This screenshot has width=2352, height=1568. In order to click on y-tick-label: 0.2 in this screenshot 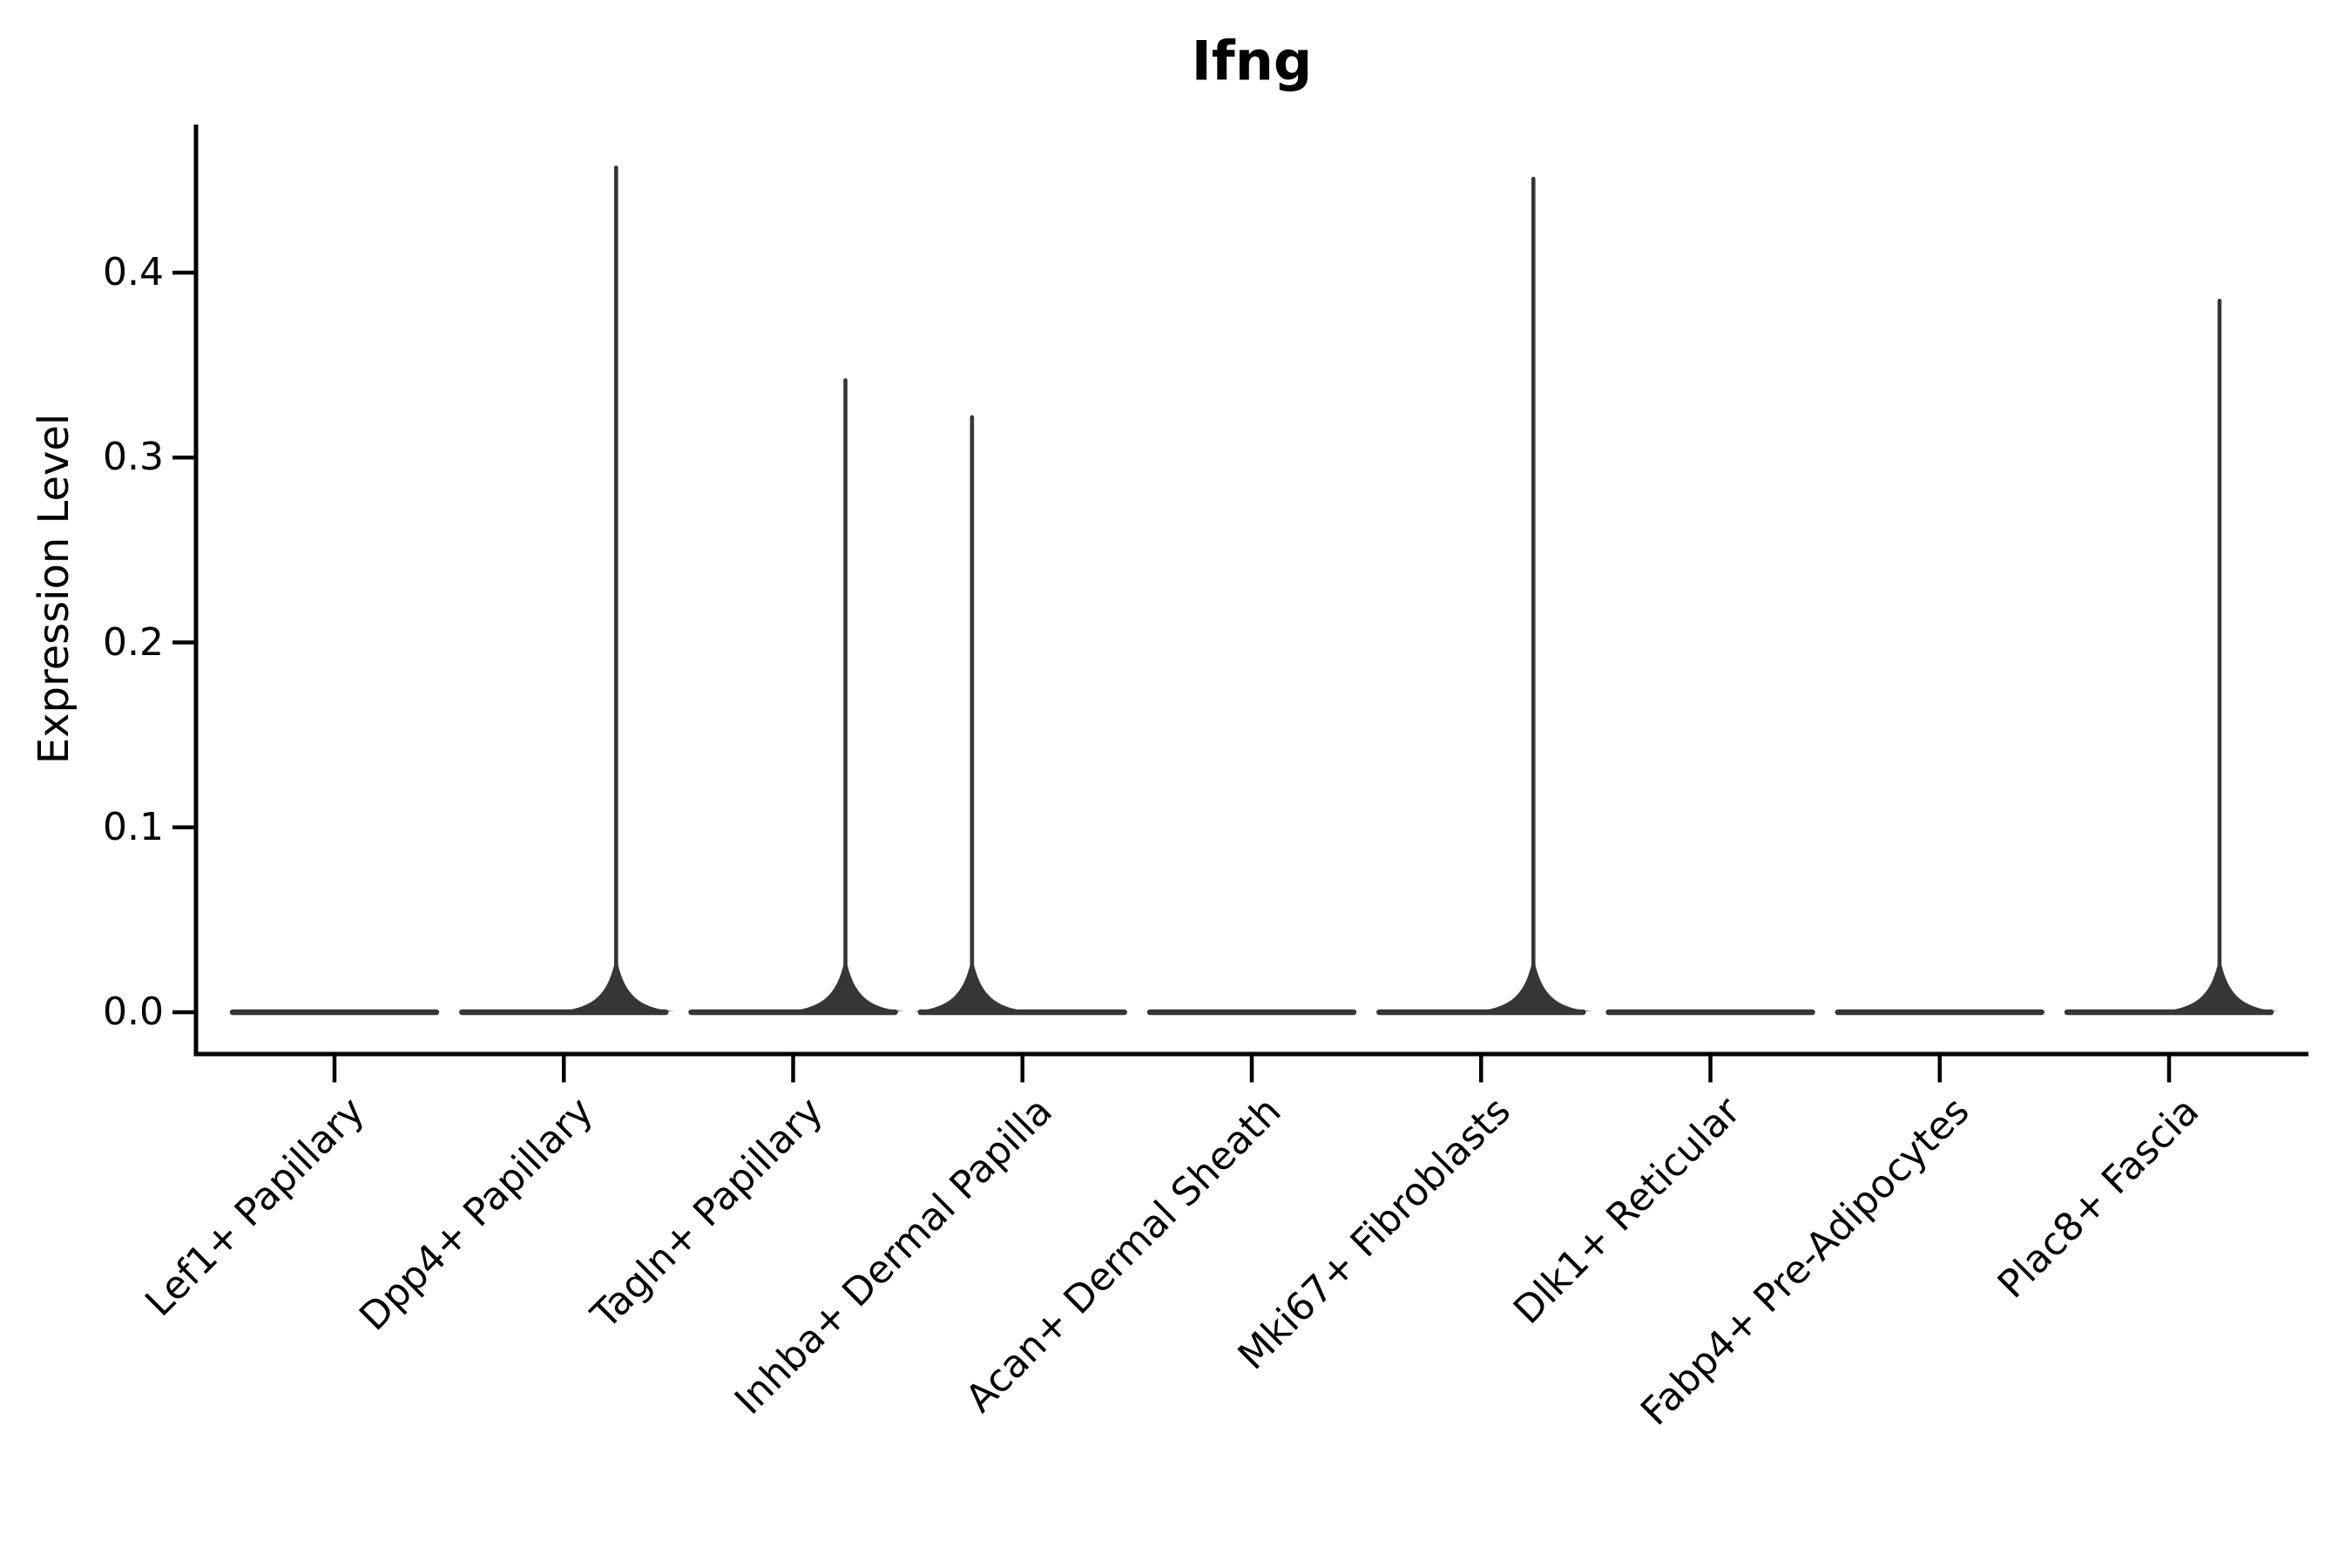, I will do `click(134, 642)`.